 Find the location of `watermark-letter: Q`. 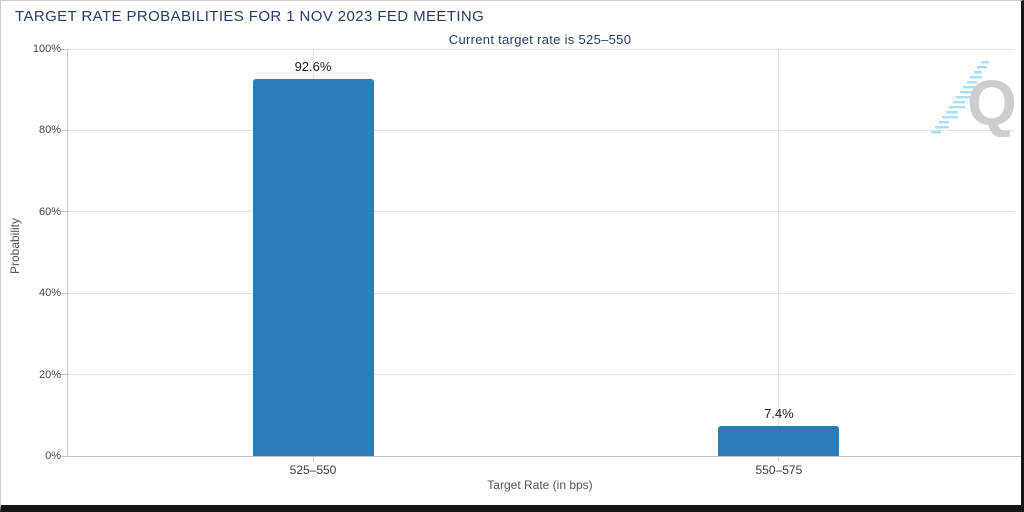

watermark-letter: Q is located at coordinates (992, 102).